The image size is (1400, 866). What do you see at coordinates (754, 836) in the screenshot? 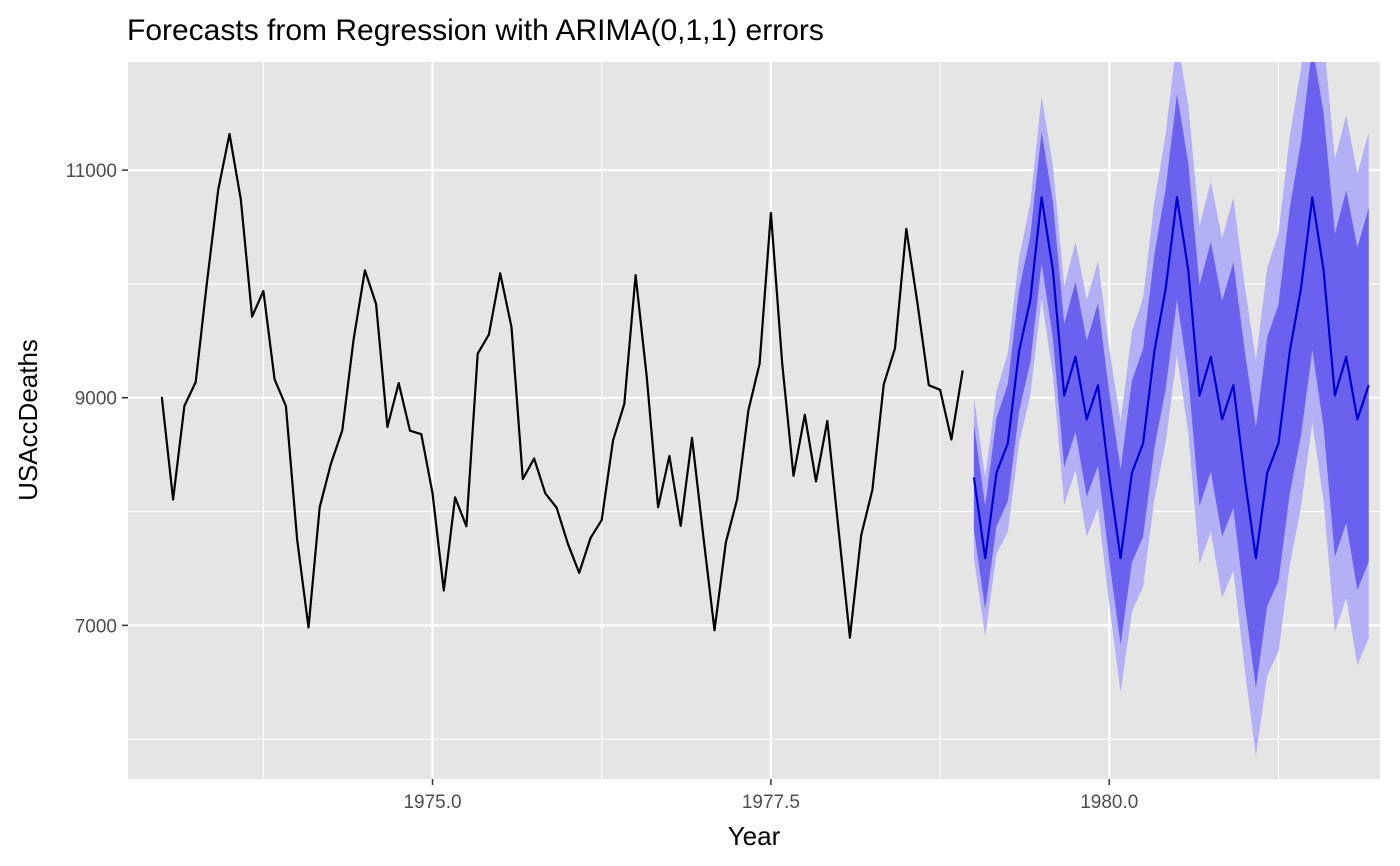
I see `x-axis-title: Year` at bounding box center [754, 836].